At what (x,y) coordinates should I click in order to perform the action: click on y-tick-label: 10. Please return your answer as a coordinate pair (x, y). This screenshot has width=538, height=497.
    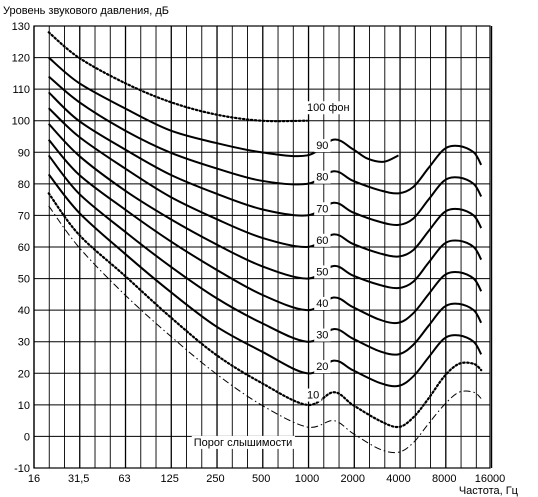
    Looking at the image, I should click on (24, 406).